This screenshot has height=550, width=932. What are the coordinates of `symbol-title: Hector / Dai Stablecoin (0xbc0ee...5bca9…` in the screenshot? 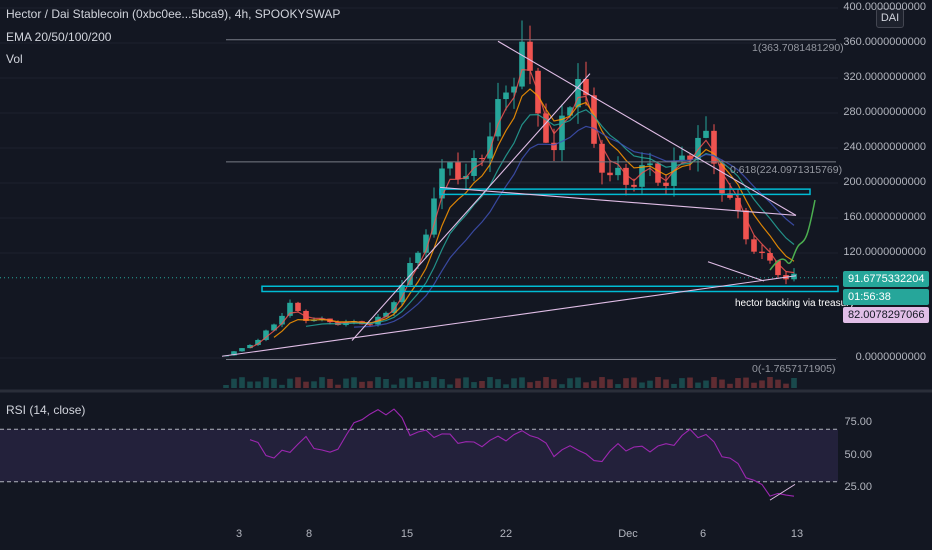 It's located at (173, 14).